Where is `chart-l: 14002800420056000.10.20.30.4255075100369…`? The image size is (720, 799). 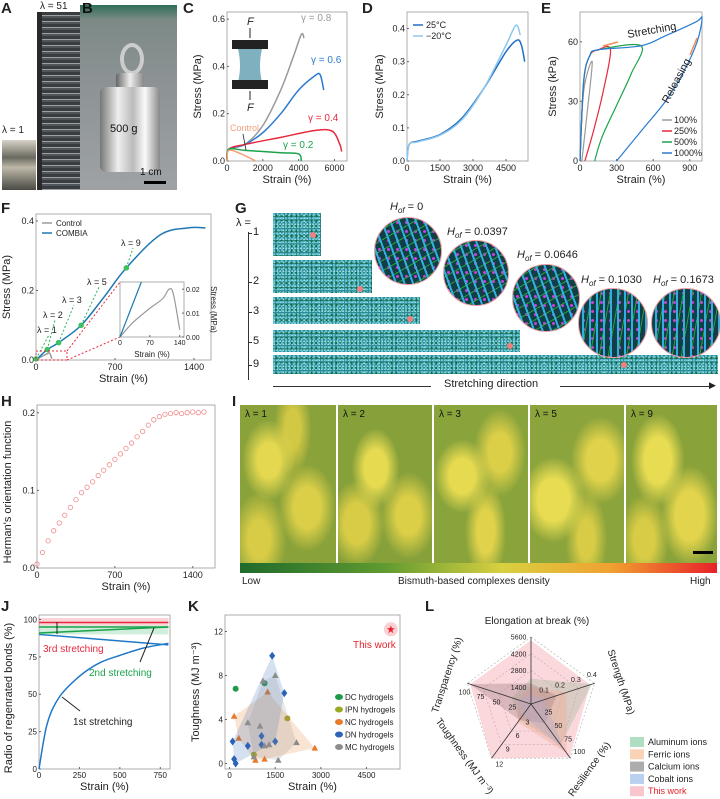 chart-l: 14002800420056000.10.20.30.4255075100369… is located at coordinates (568, 707).